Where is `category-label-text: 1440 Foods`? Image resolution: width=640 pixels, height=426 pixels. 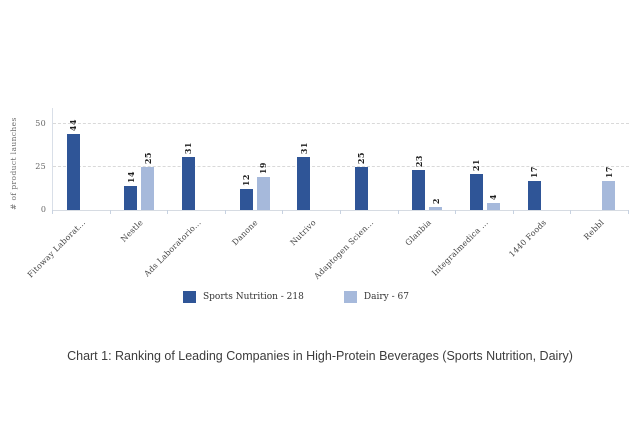 category-label-text: 1440 Foods is located at coordinates (527, 238).